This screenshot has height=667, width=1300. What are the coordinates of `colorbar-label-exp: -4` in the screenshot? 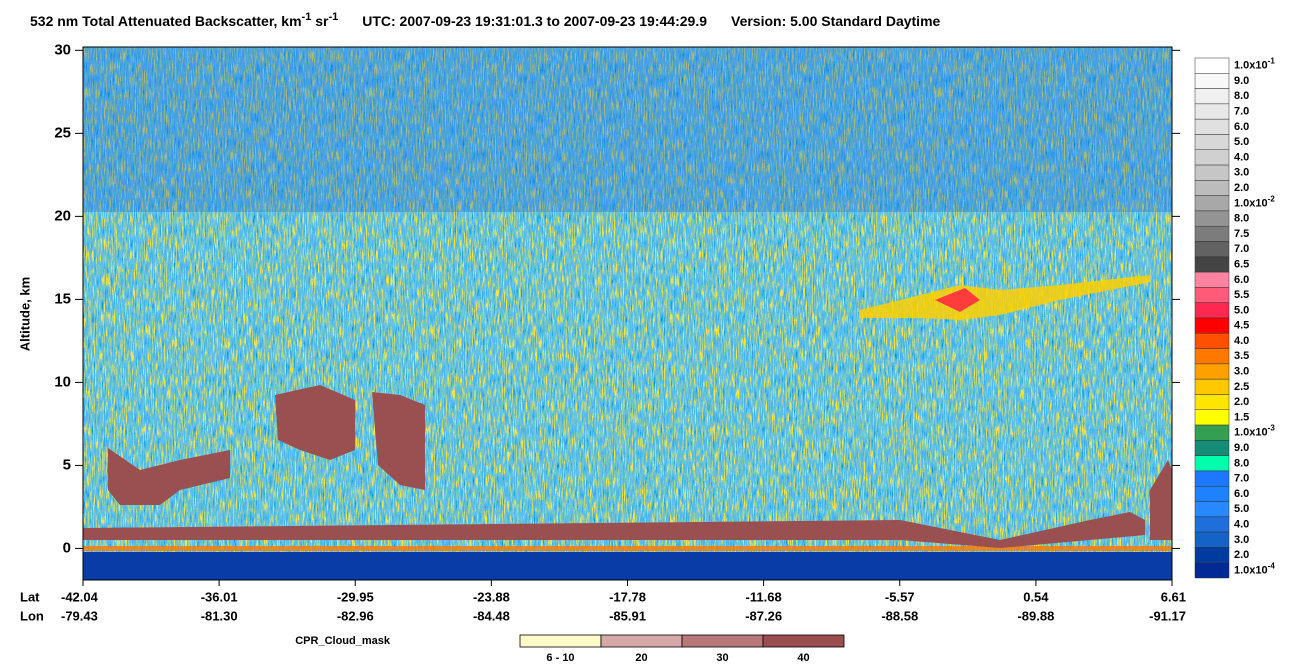 It's located at (1272, 565).